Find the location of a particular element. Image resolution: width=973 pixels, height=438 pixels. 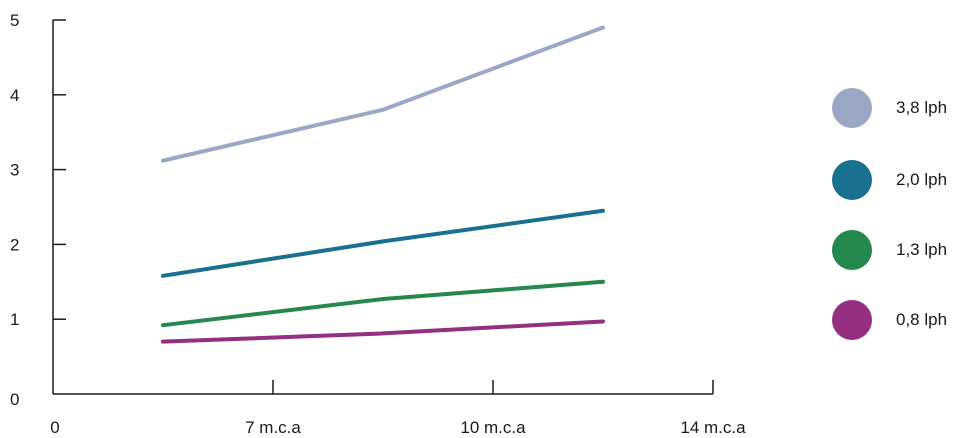

legend-label: 2,0 lph is located at coordinates (921, 180).